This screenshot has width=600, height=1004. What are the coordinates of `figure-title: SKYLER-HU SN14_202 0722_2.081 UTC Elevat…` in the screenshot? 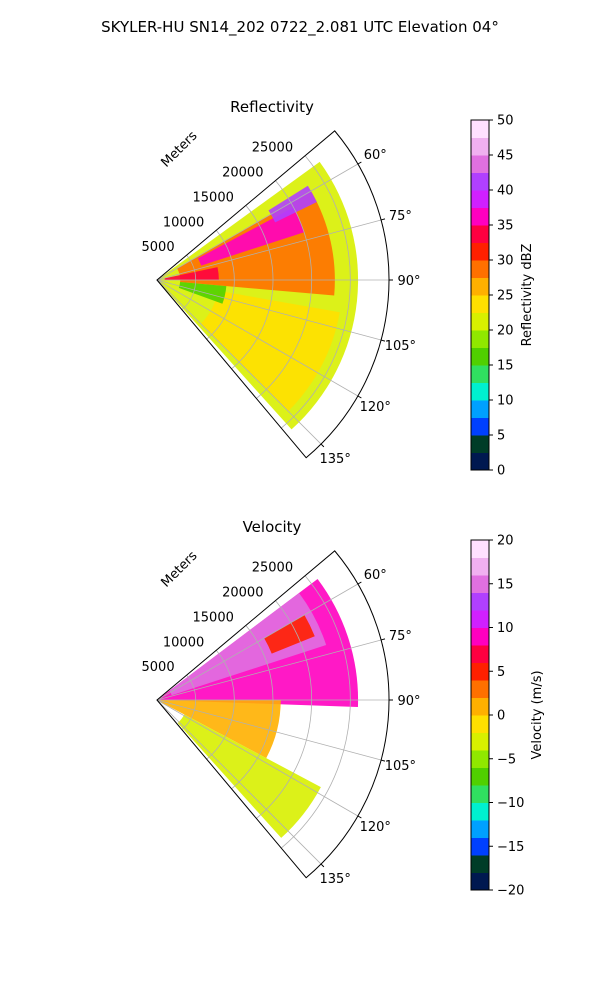 It's located at (300, 27).